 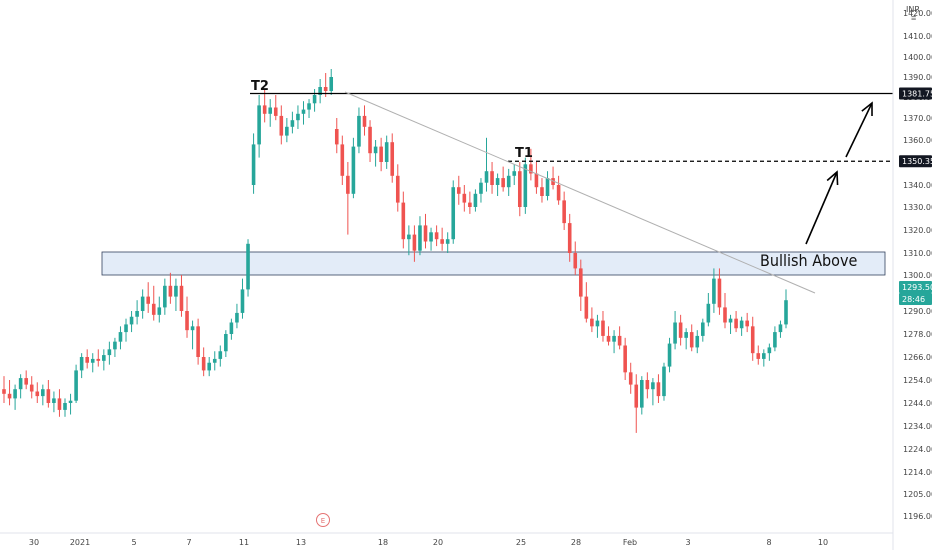 I want to click on event-marker: E, so click(x=323, y=520).